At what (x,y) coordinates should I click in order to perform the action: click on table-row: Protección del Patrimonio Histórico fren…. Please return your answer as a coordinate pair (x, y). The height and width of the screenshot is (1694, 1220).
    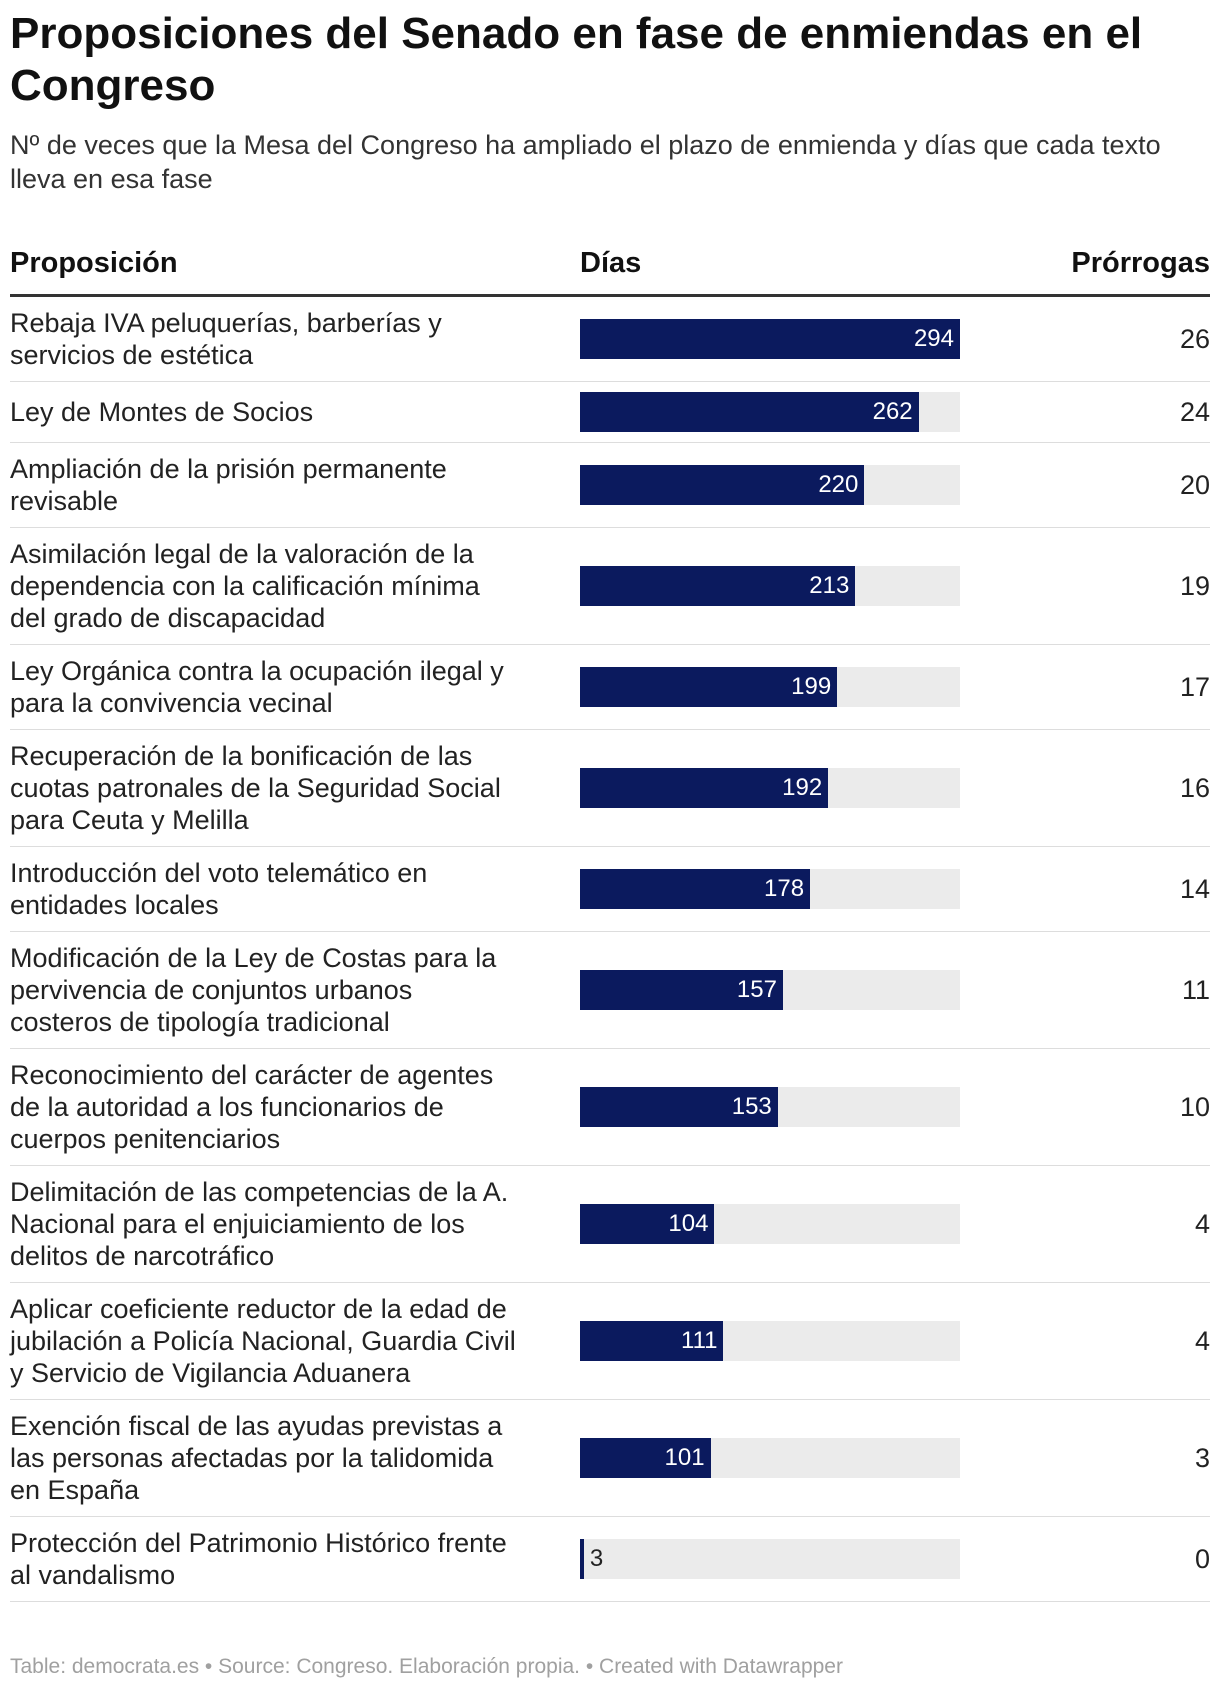
    Looking at the image, I should click on (610, 1559).